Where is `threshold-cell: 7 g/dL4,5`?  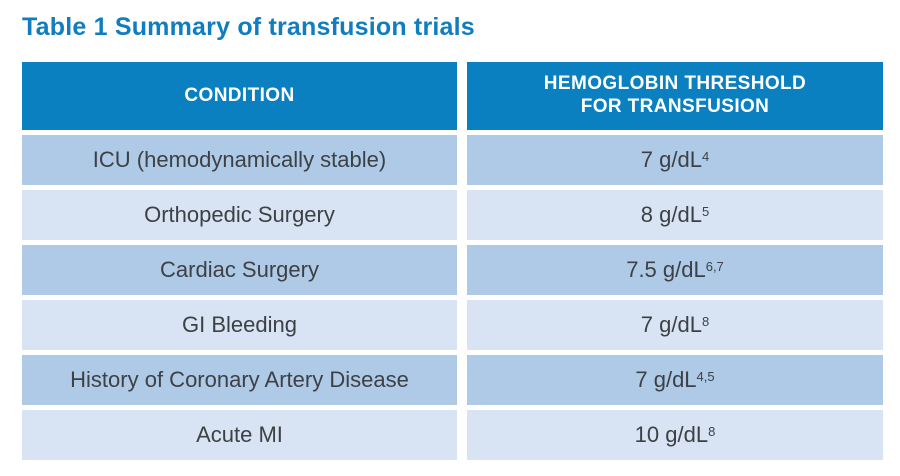 threshold-cell: 7 g/dL4,5 is located at coordinates (675, 380).